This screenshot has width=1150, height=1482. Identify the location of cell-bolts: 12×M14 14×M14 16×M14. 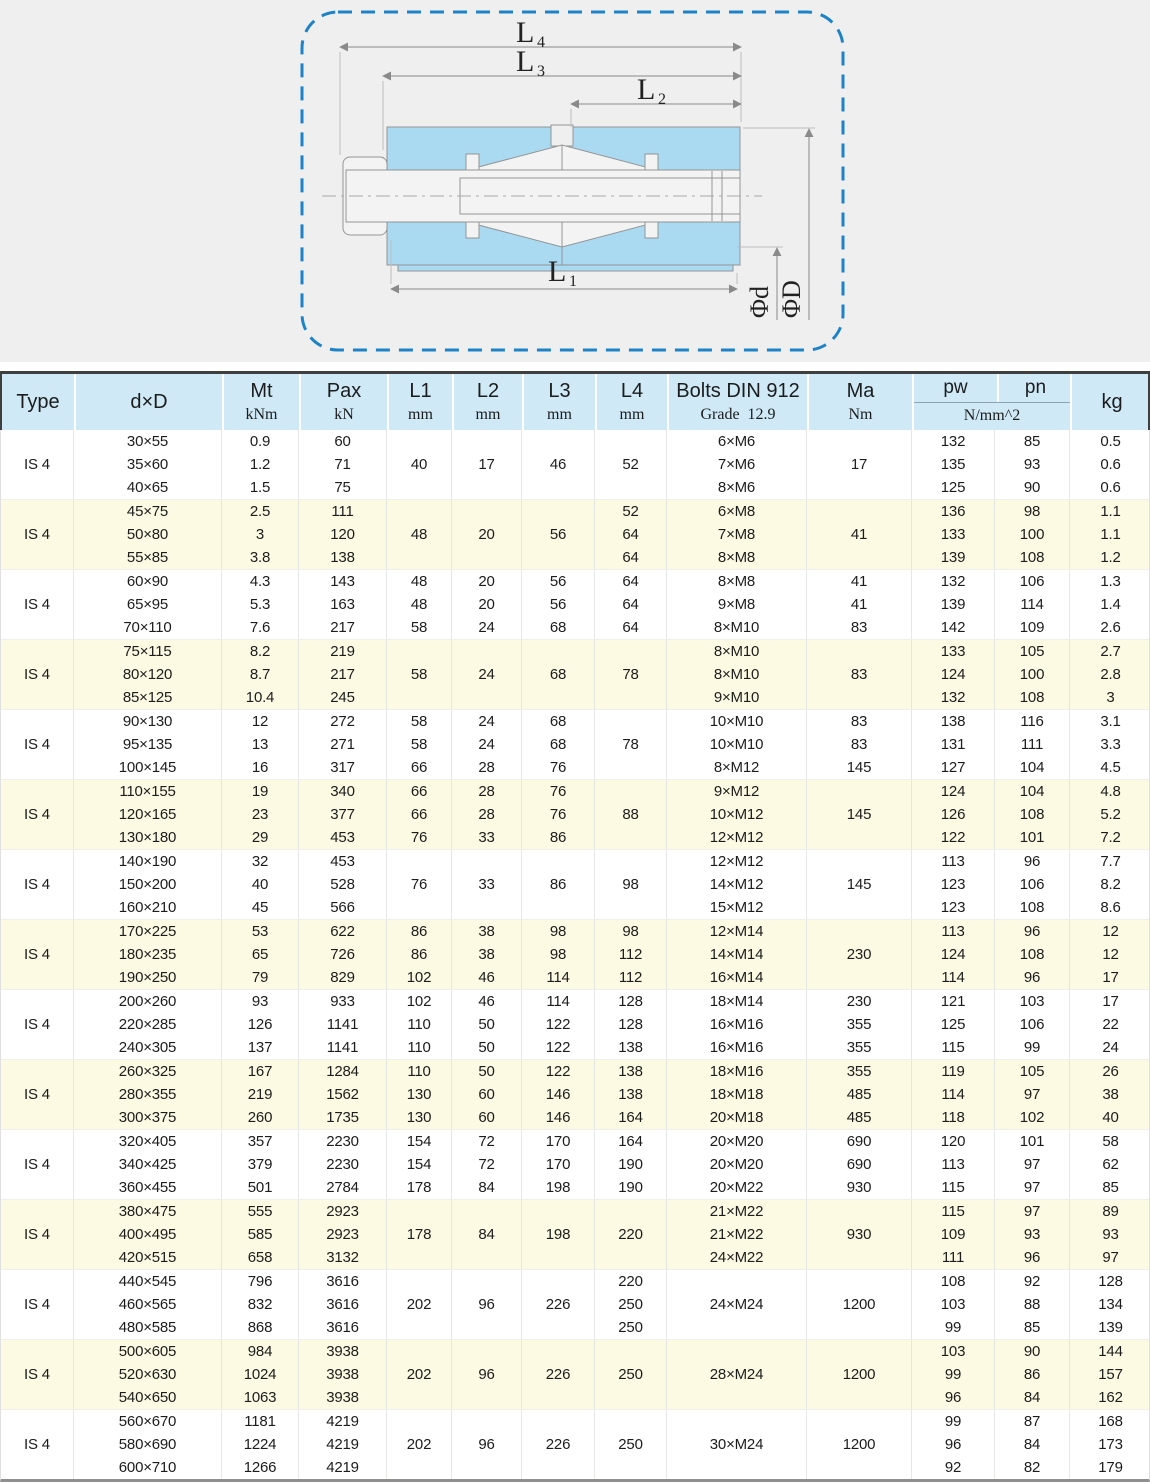
(736, 954).